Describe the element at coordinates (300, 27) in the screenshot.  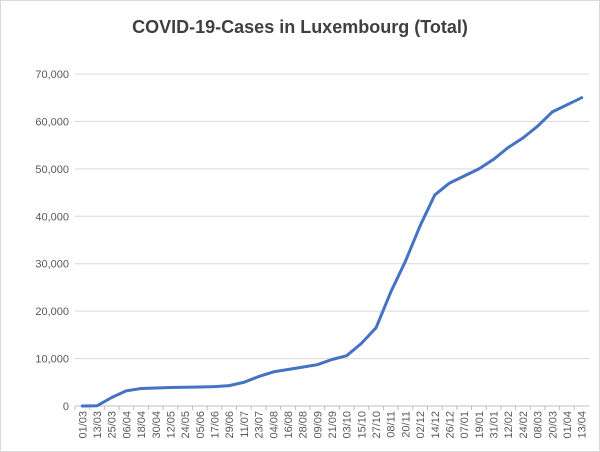
I see `chart-title: COVID-19-Cases in Luxembourg (Total)` at that location.